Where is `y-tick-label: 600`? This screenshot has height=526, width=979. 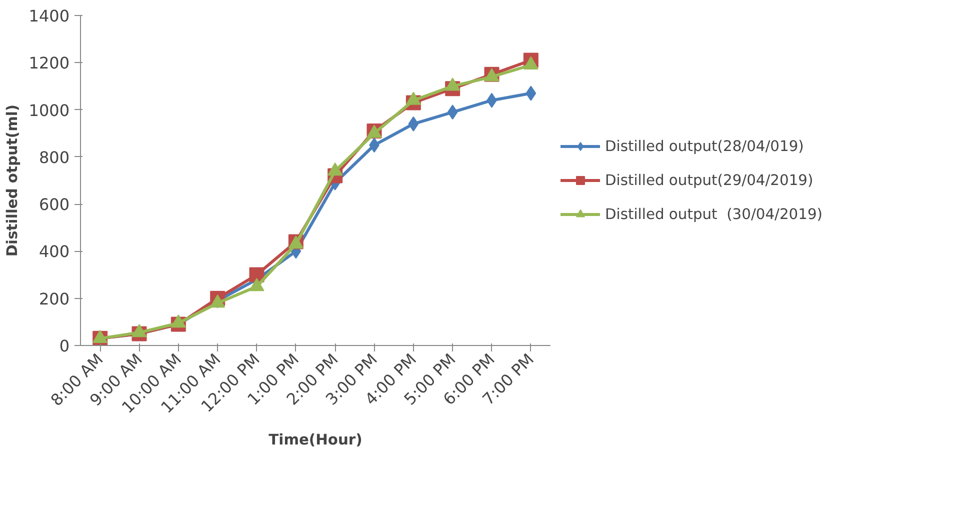 y-tick-label: 600 is located at coordinates (54, 204).